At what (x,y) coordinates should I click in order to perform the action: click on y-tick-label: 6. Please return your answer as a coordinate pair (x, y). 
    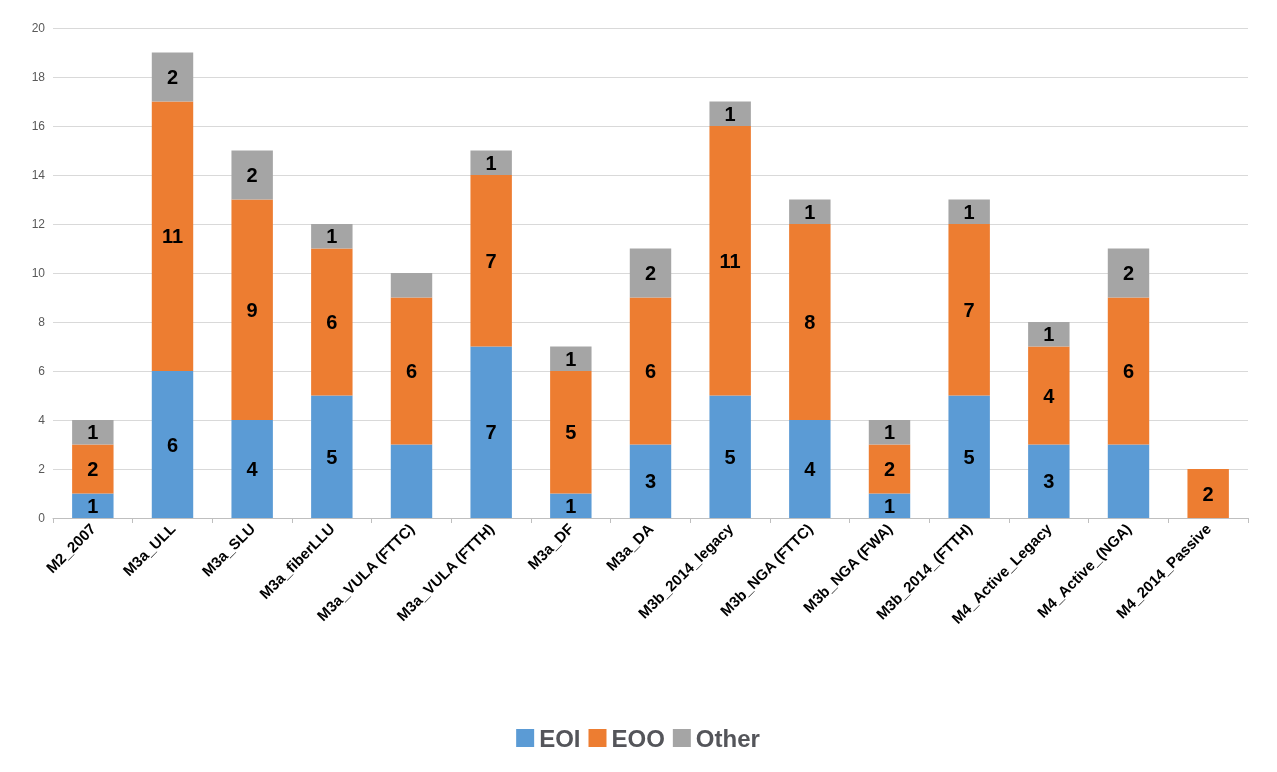
    Looking at the image, I should click on (42, 371).